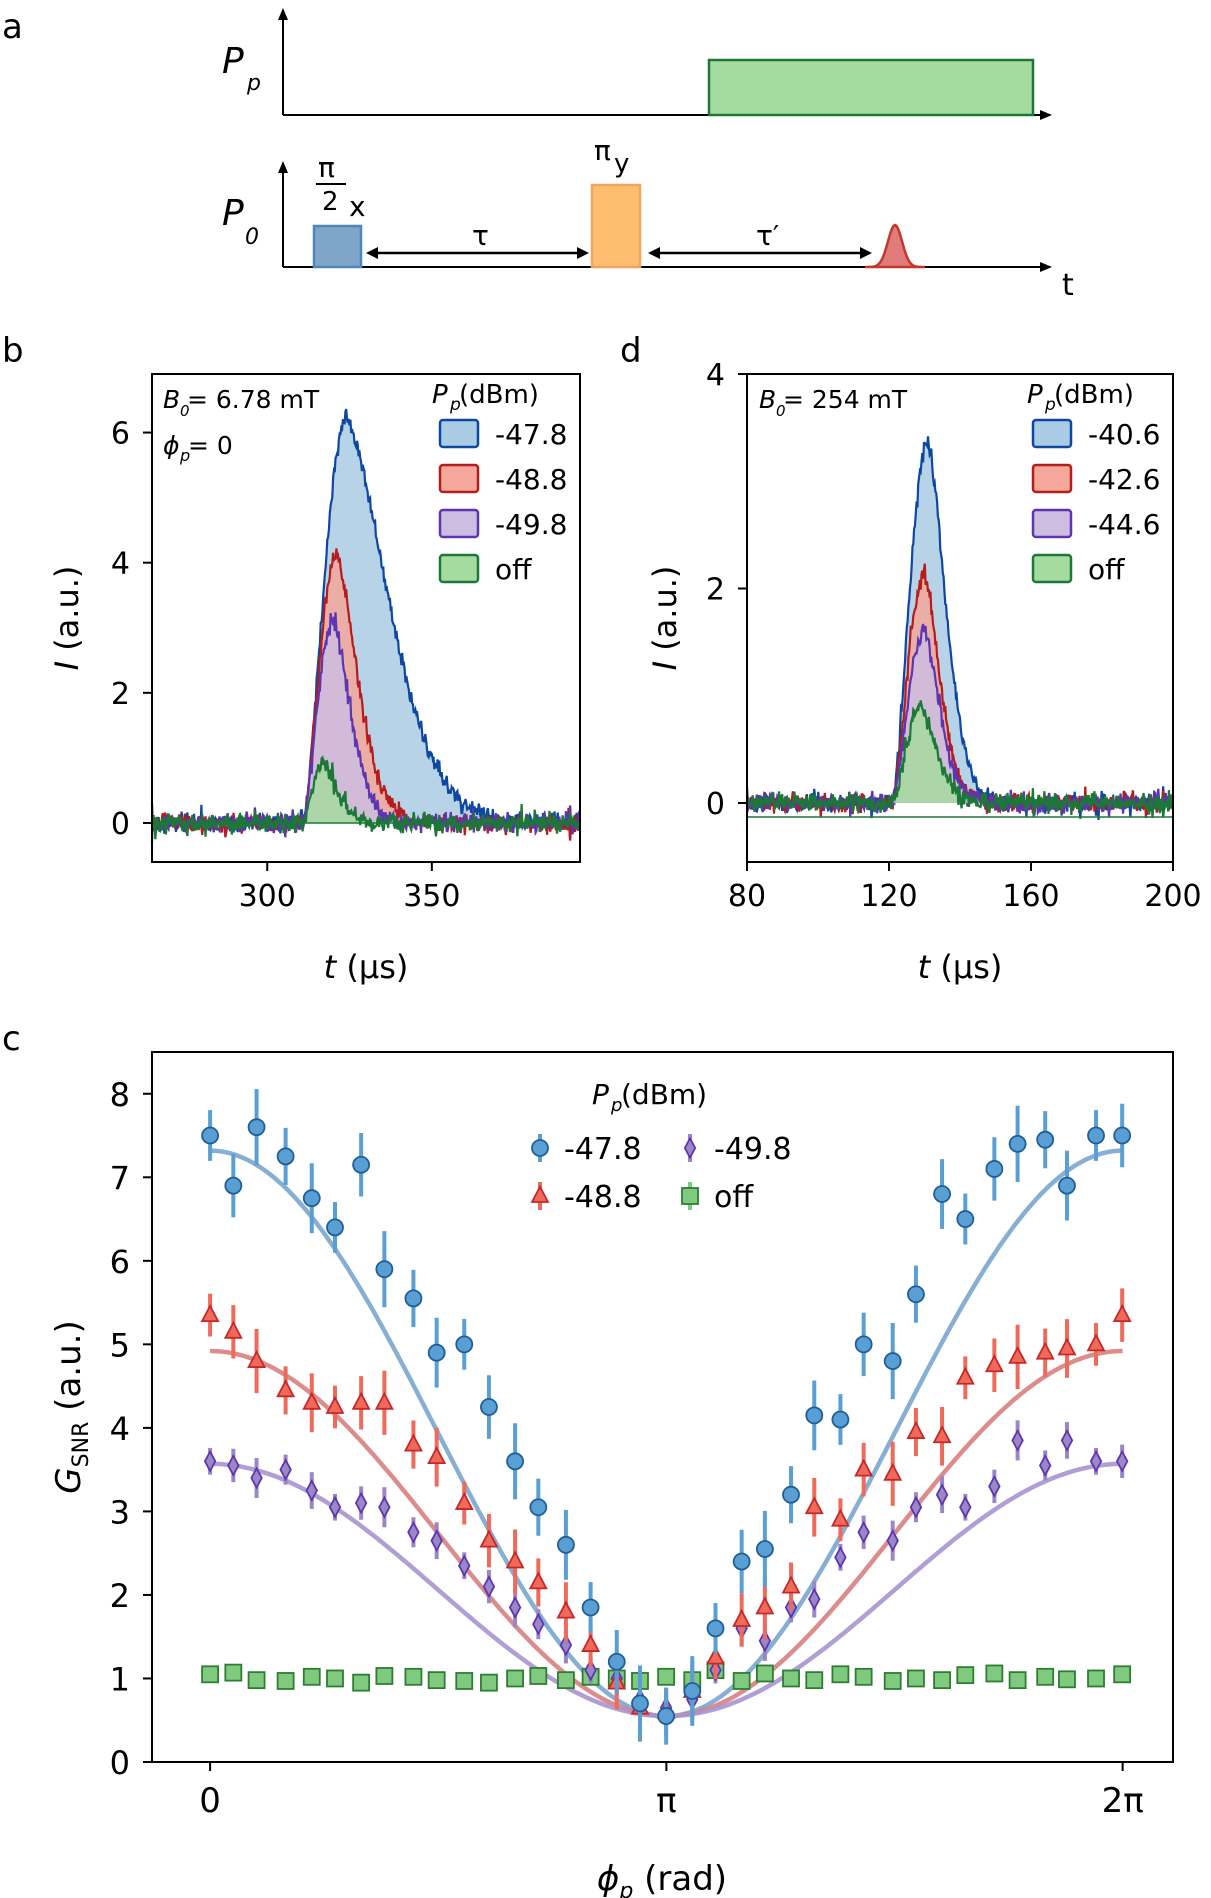 This screenshot has width=1211, height=1898. I want to click on d-y-tick-label: 4, so click(715, 375).